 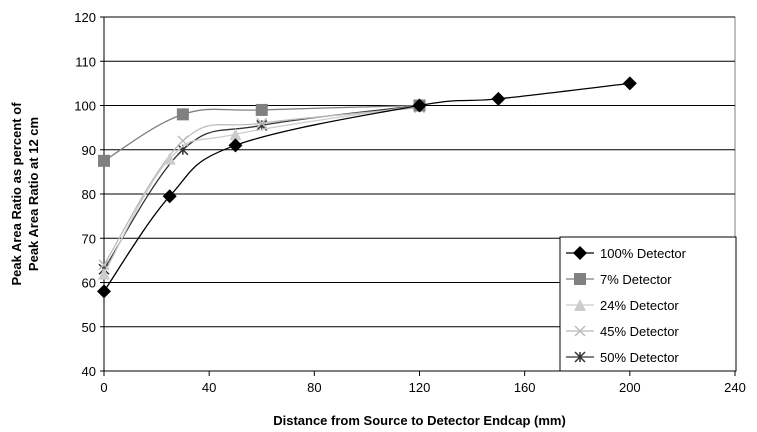 I want to click on y-tick-label: 90, so click(x=89, y=150).